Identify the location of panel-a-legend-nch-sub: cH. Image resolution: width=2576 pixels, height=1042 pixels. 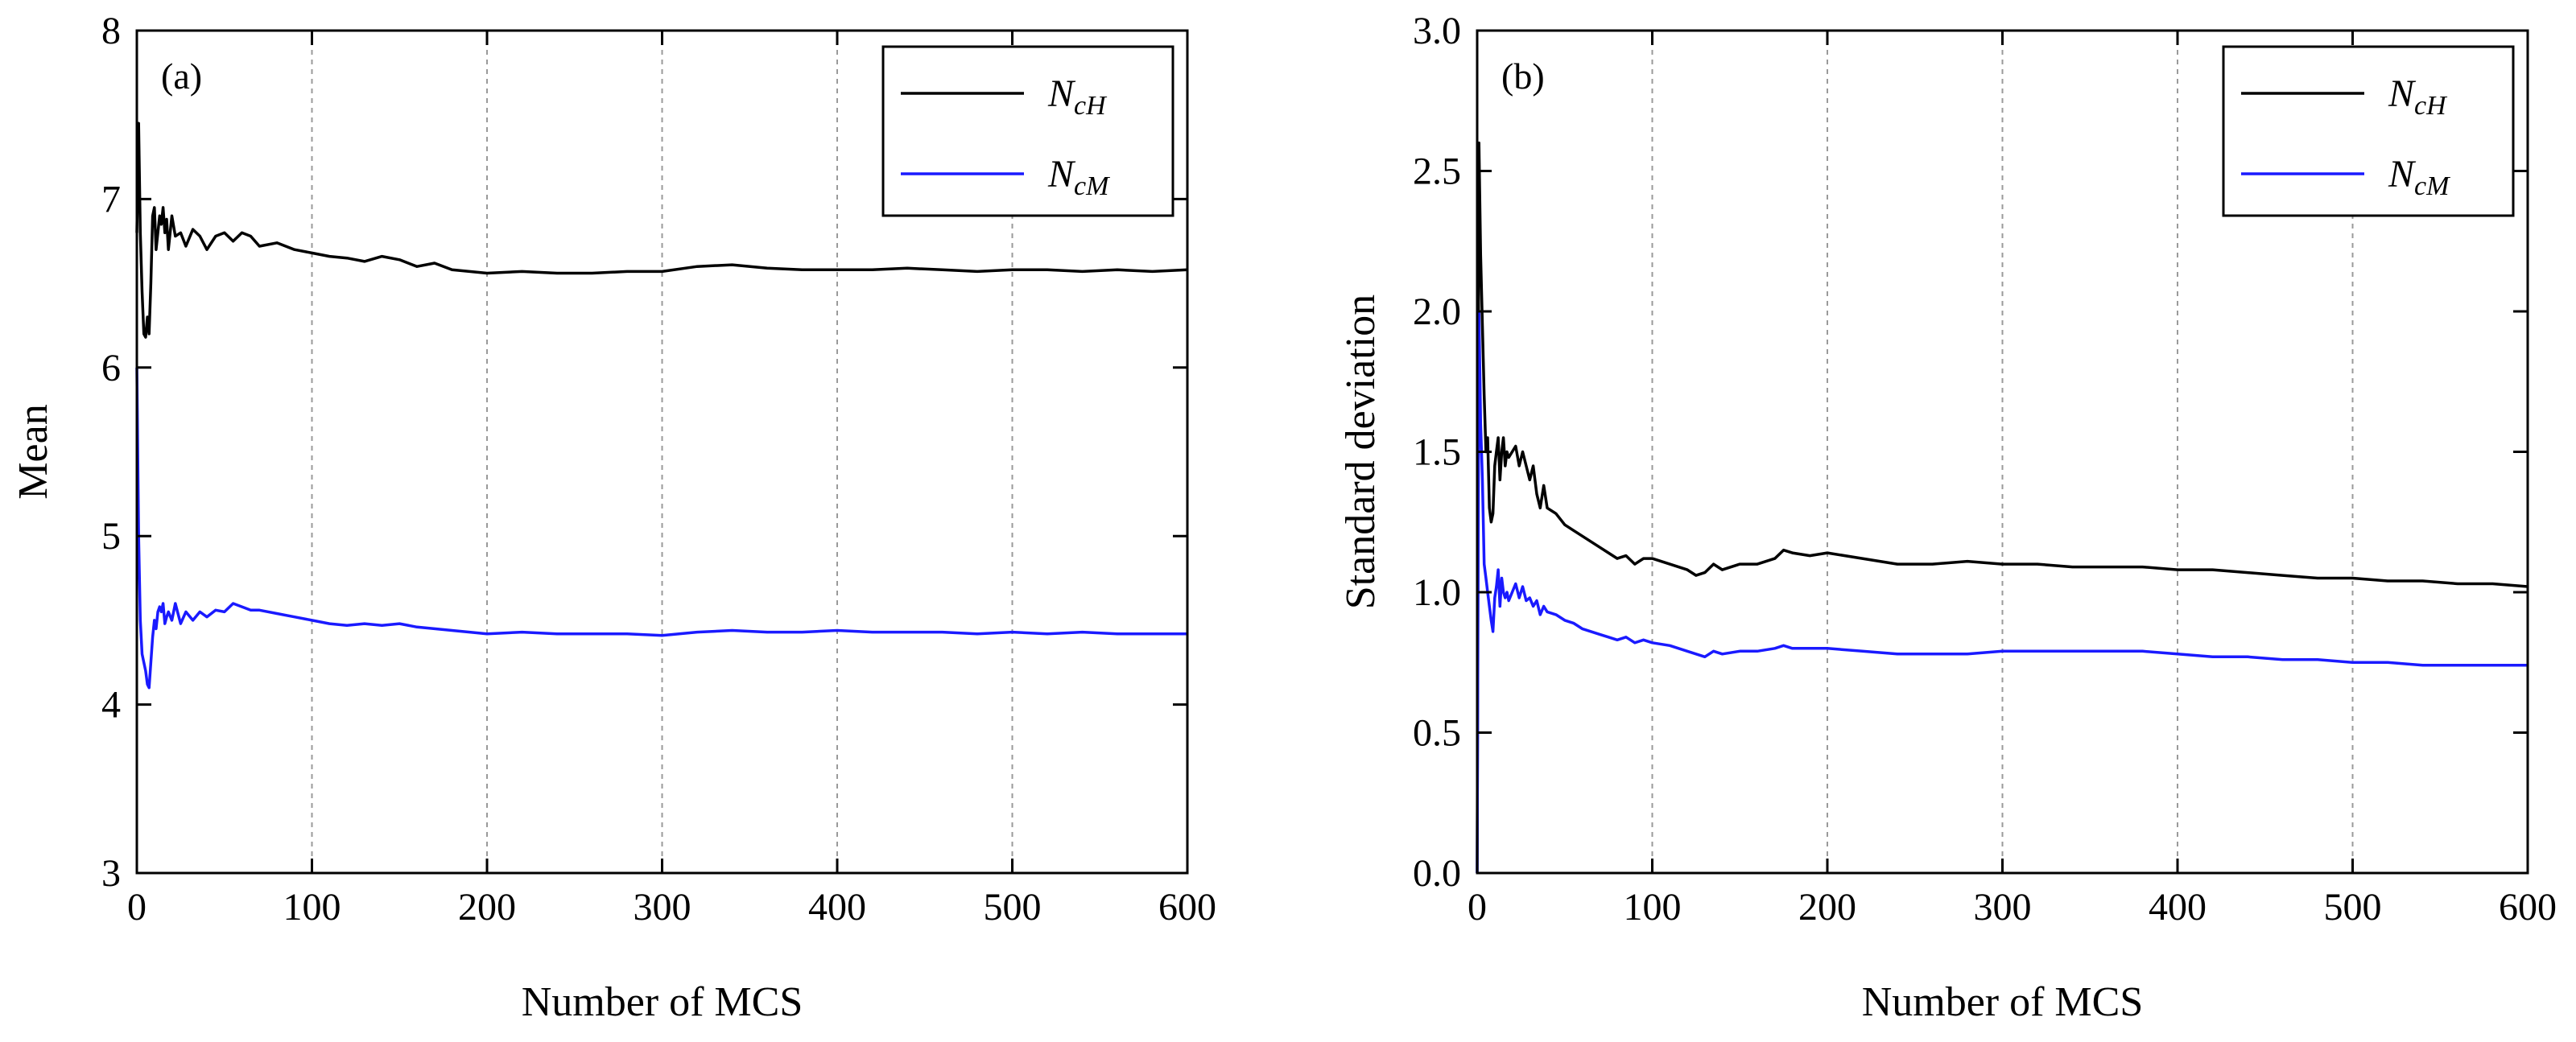
(1091, 106).